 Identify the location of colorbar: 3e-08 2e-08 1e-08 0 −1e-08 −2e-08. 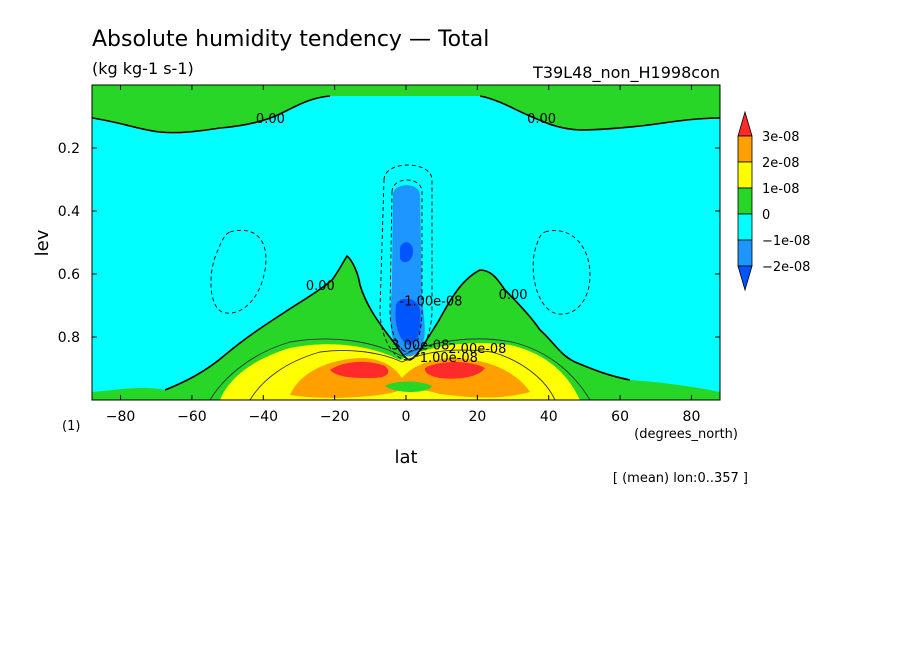
(773, 201).